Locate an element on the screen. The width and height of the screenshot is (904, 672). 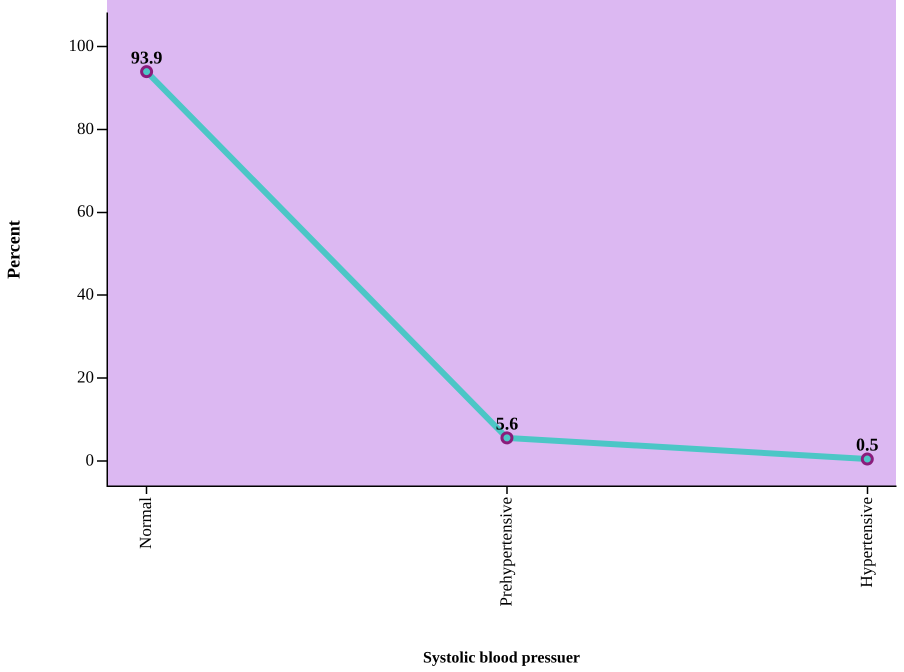
y-axis-title: Percent is located at coordinates (13, 249).